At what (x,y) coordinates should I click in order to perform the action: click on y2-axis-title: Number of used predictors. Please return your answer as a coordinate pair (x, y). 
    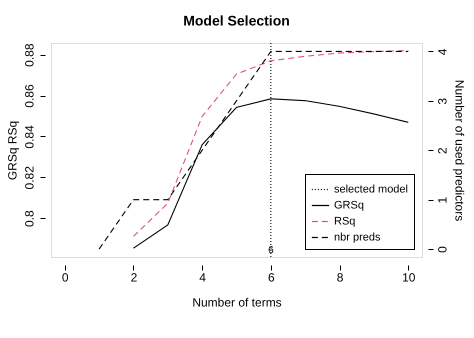
    Looking at the image, I should click on (459, 151).